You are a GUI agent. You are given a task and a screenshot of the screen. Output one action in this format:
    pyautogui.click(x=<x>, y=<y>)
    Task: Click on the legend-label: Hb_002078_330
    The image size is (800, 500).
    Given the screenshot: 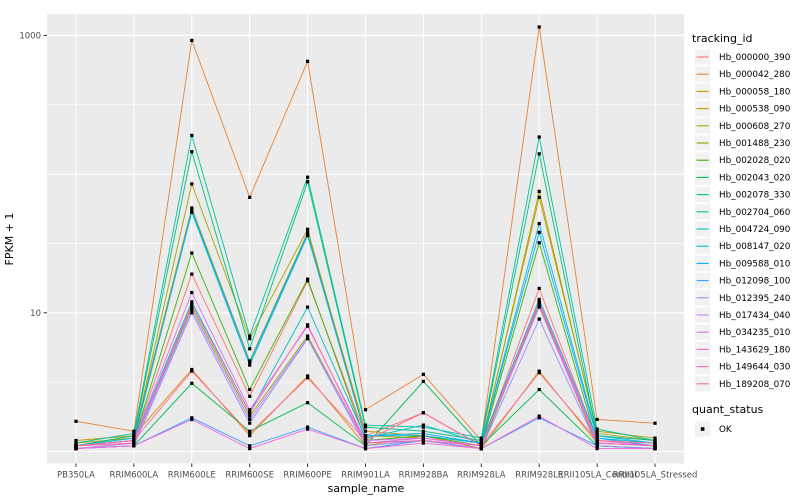 What is the action you would take?
    pyautogui.click(x=755, y=196)
    